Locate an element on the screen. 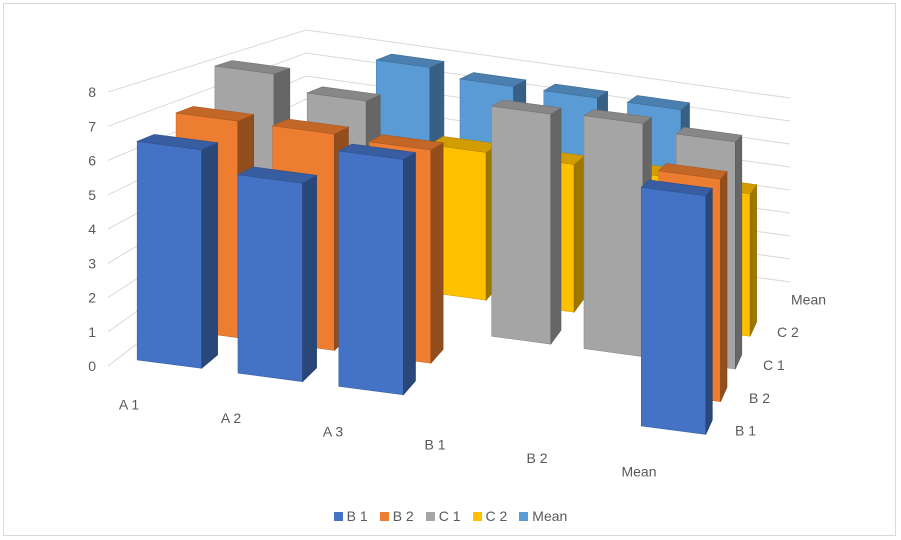 The width and height of the screenshot is (901, 540). depth-tick-label: Mean is located at coordinates (808, 299).